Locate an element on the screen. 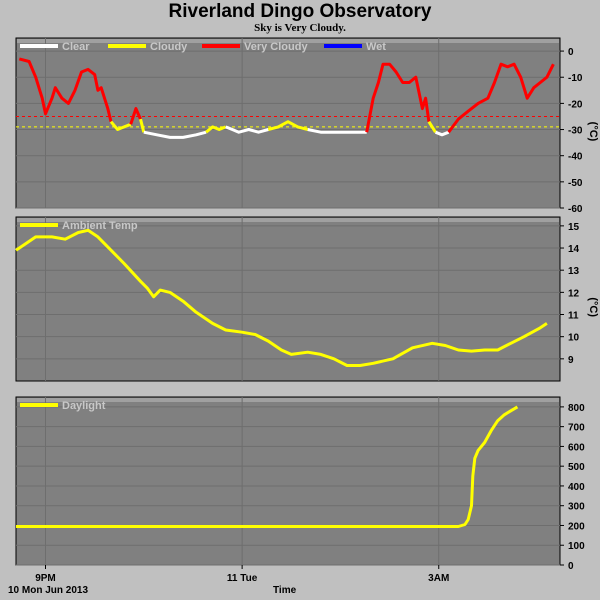 The width and height of the screenshot is (600, 600). y-tick-label: 13 is located at coordinates (574, 271).